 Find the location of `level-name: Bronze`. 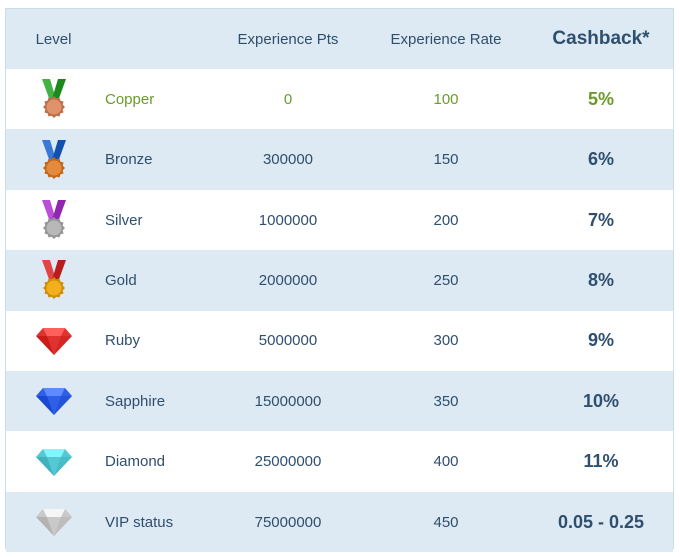

level-name: Bronze is located at coordinates (129, 160).